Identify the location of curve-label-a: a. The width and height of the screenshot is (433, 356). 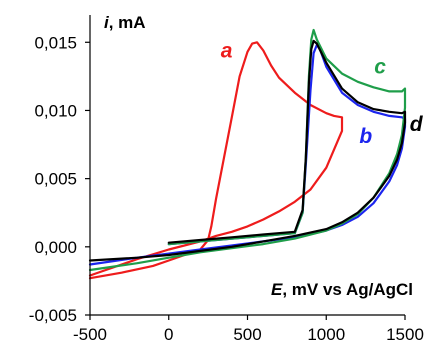
(227, 50).